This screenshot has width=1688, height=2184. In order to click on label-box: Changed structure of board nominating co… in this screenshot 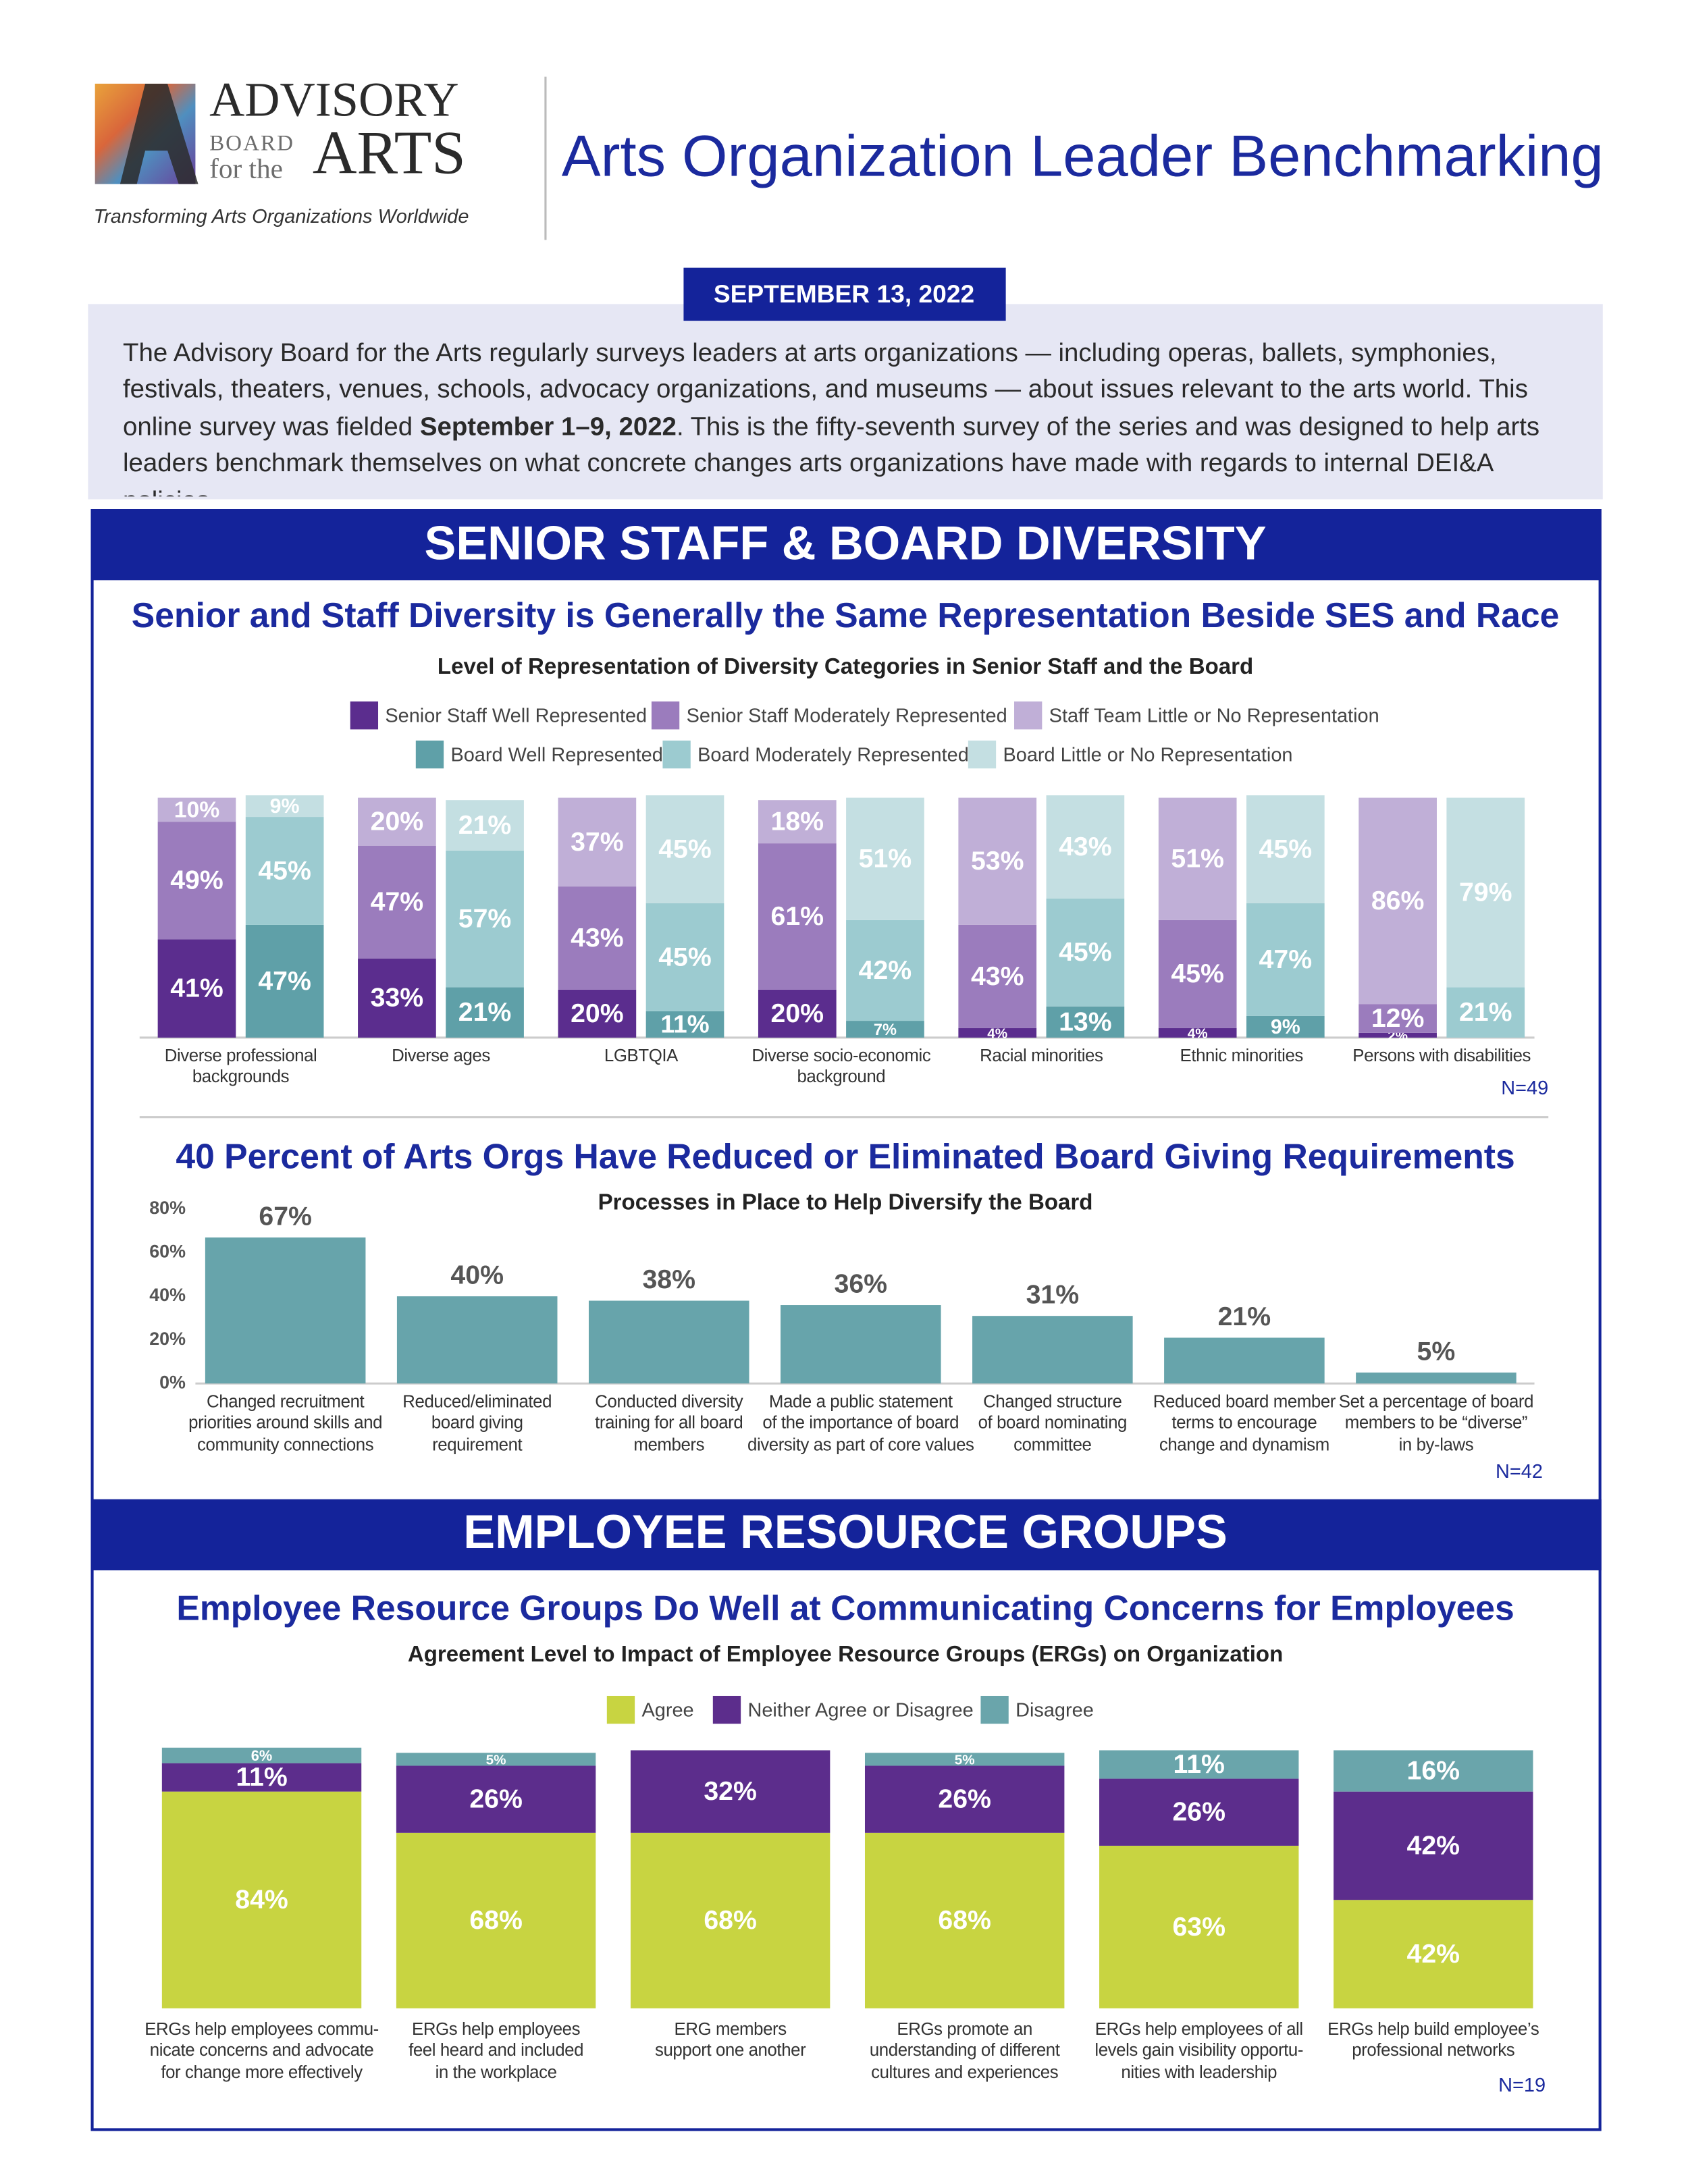, I will do `click(1053, 1422)`.